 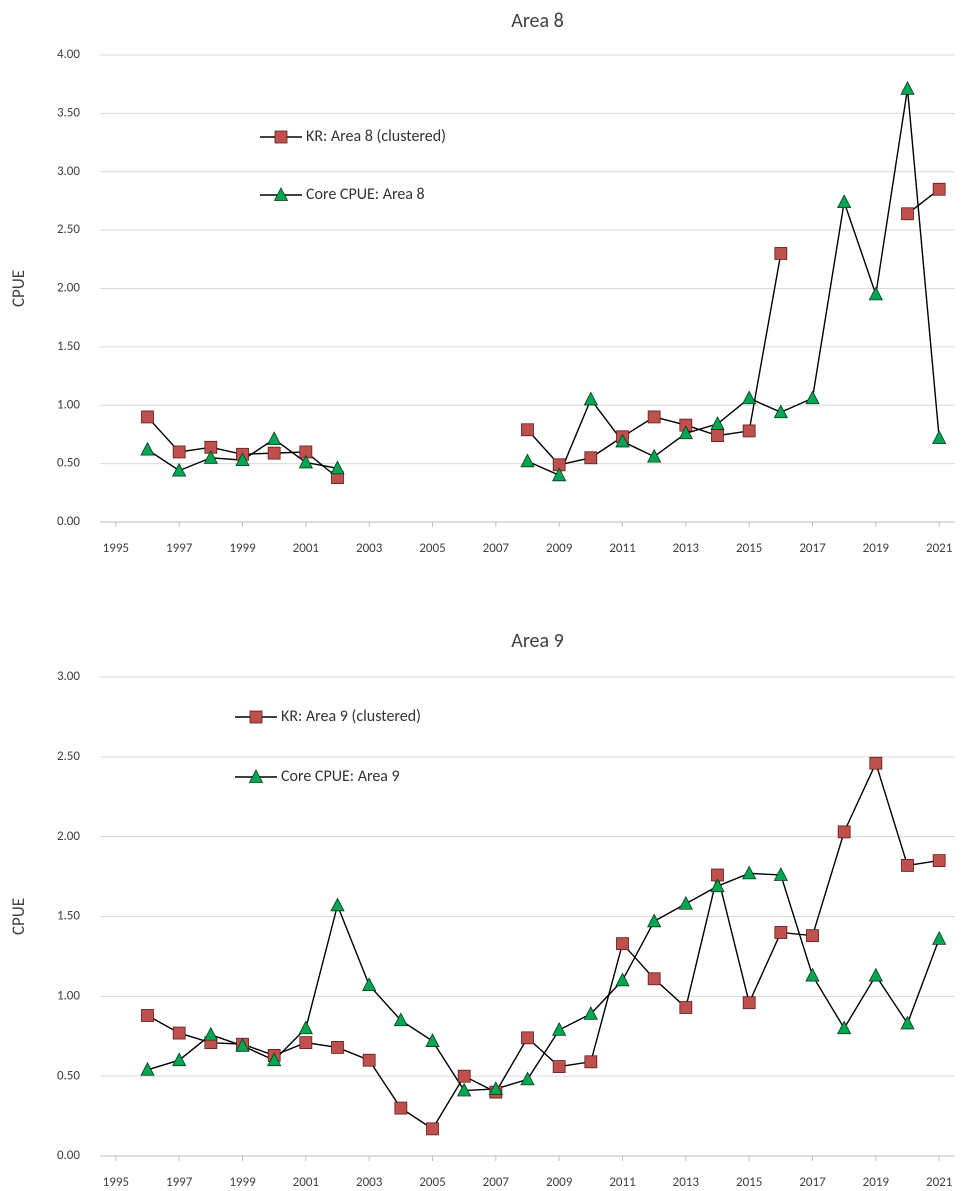 What do you see at coordinates (68, 112) in the screenshot?
I see `y-tick-label: 3.50` at bounding box center [68, 112].